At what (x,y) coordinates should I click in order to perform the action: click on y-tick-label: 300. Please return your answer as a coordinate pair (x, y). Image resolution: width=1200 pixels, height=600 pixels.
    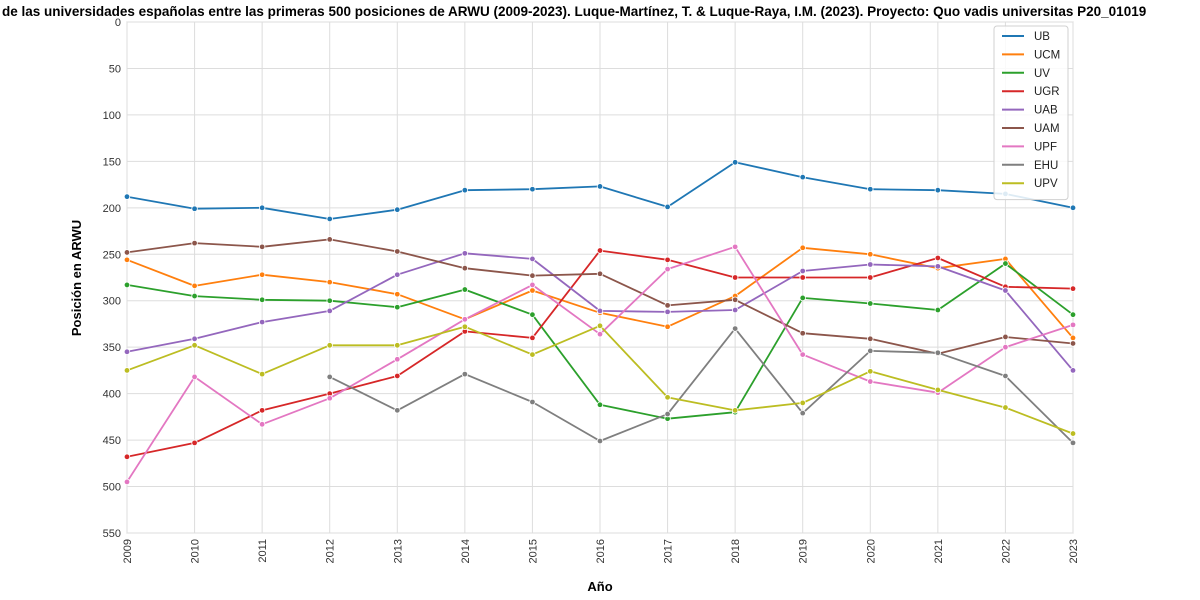
    Looking at the image, I should click on (112, 302).